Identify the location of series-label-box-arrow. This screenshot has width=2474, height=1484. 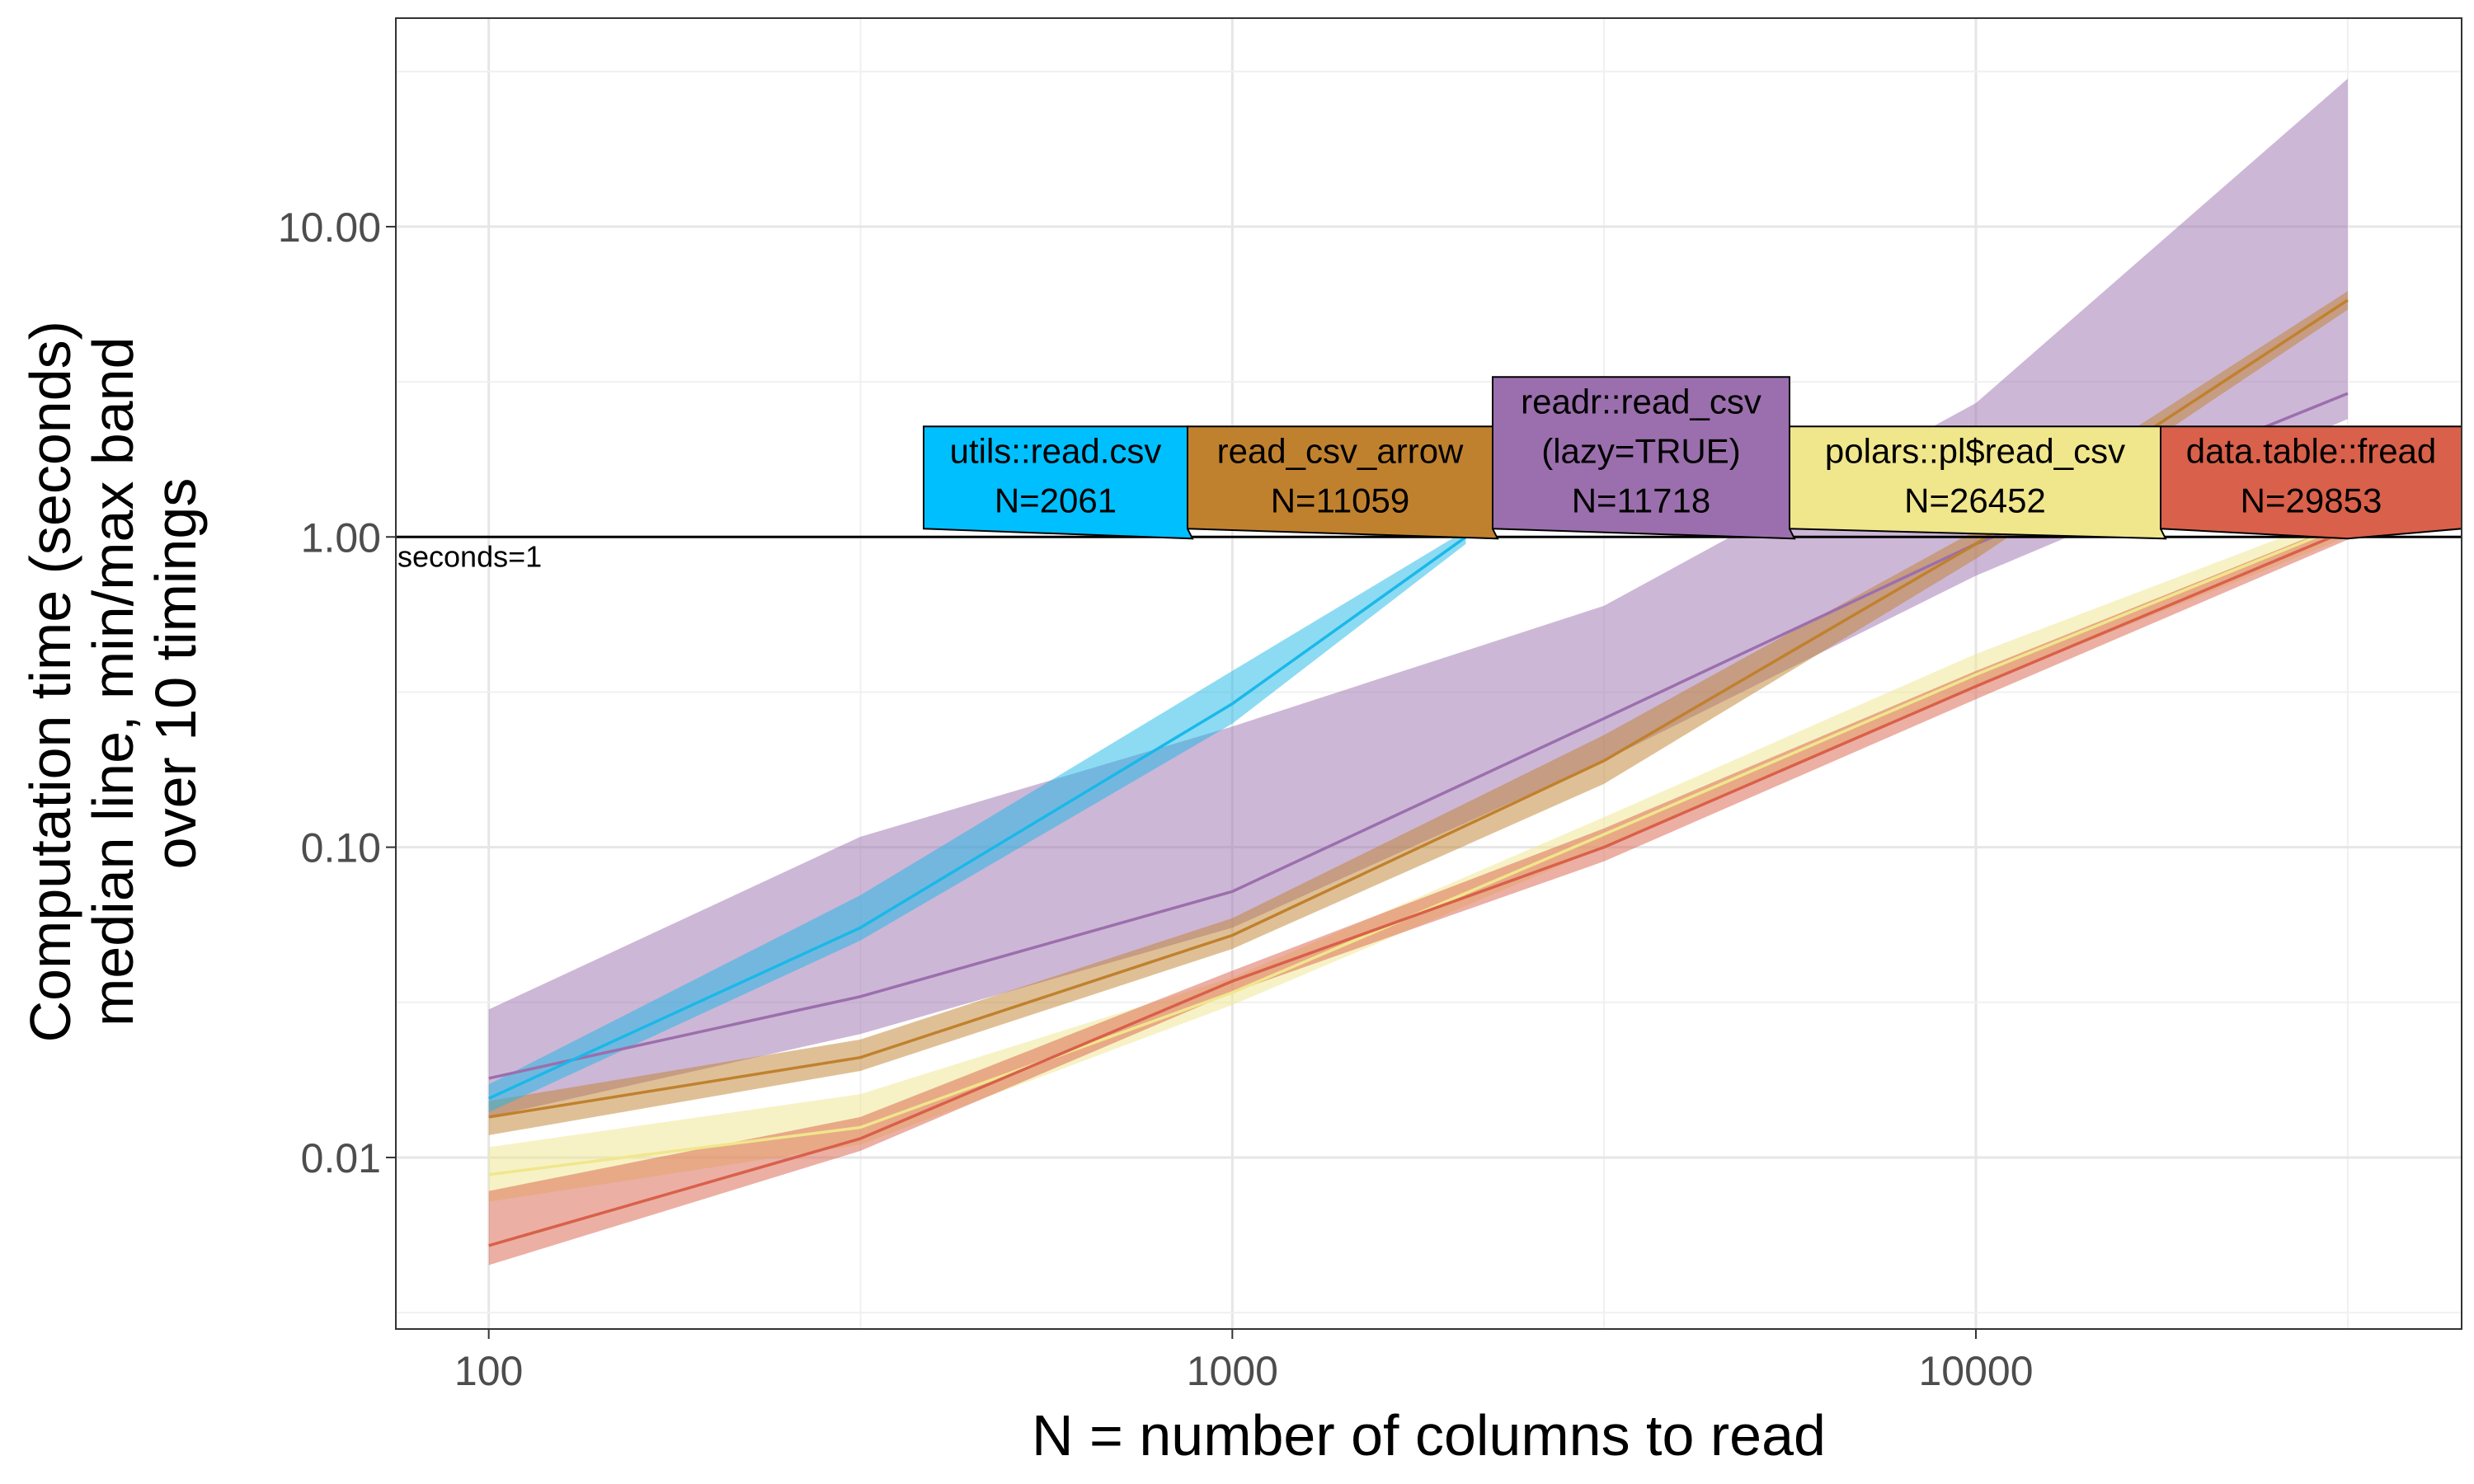
(1343, 482).